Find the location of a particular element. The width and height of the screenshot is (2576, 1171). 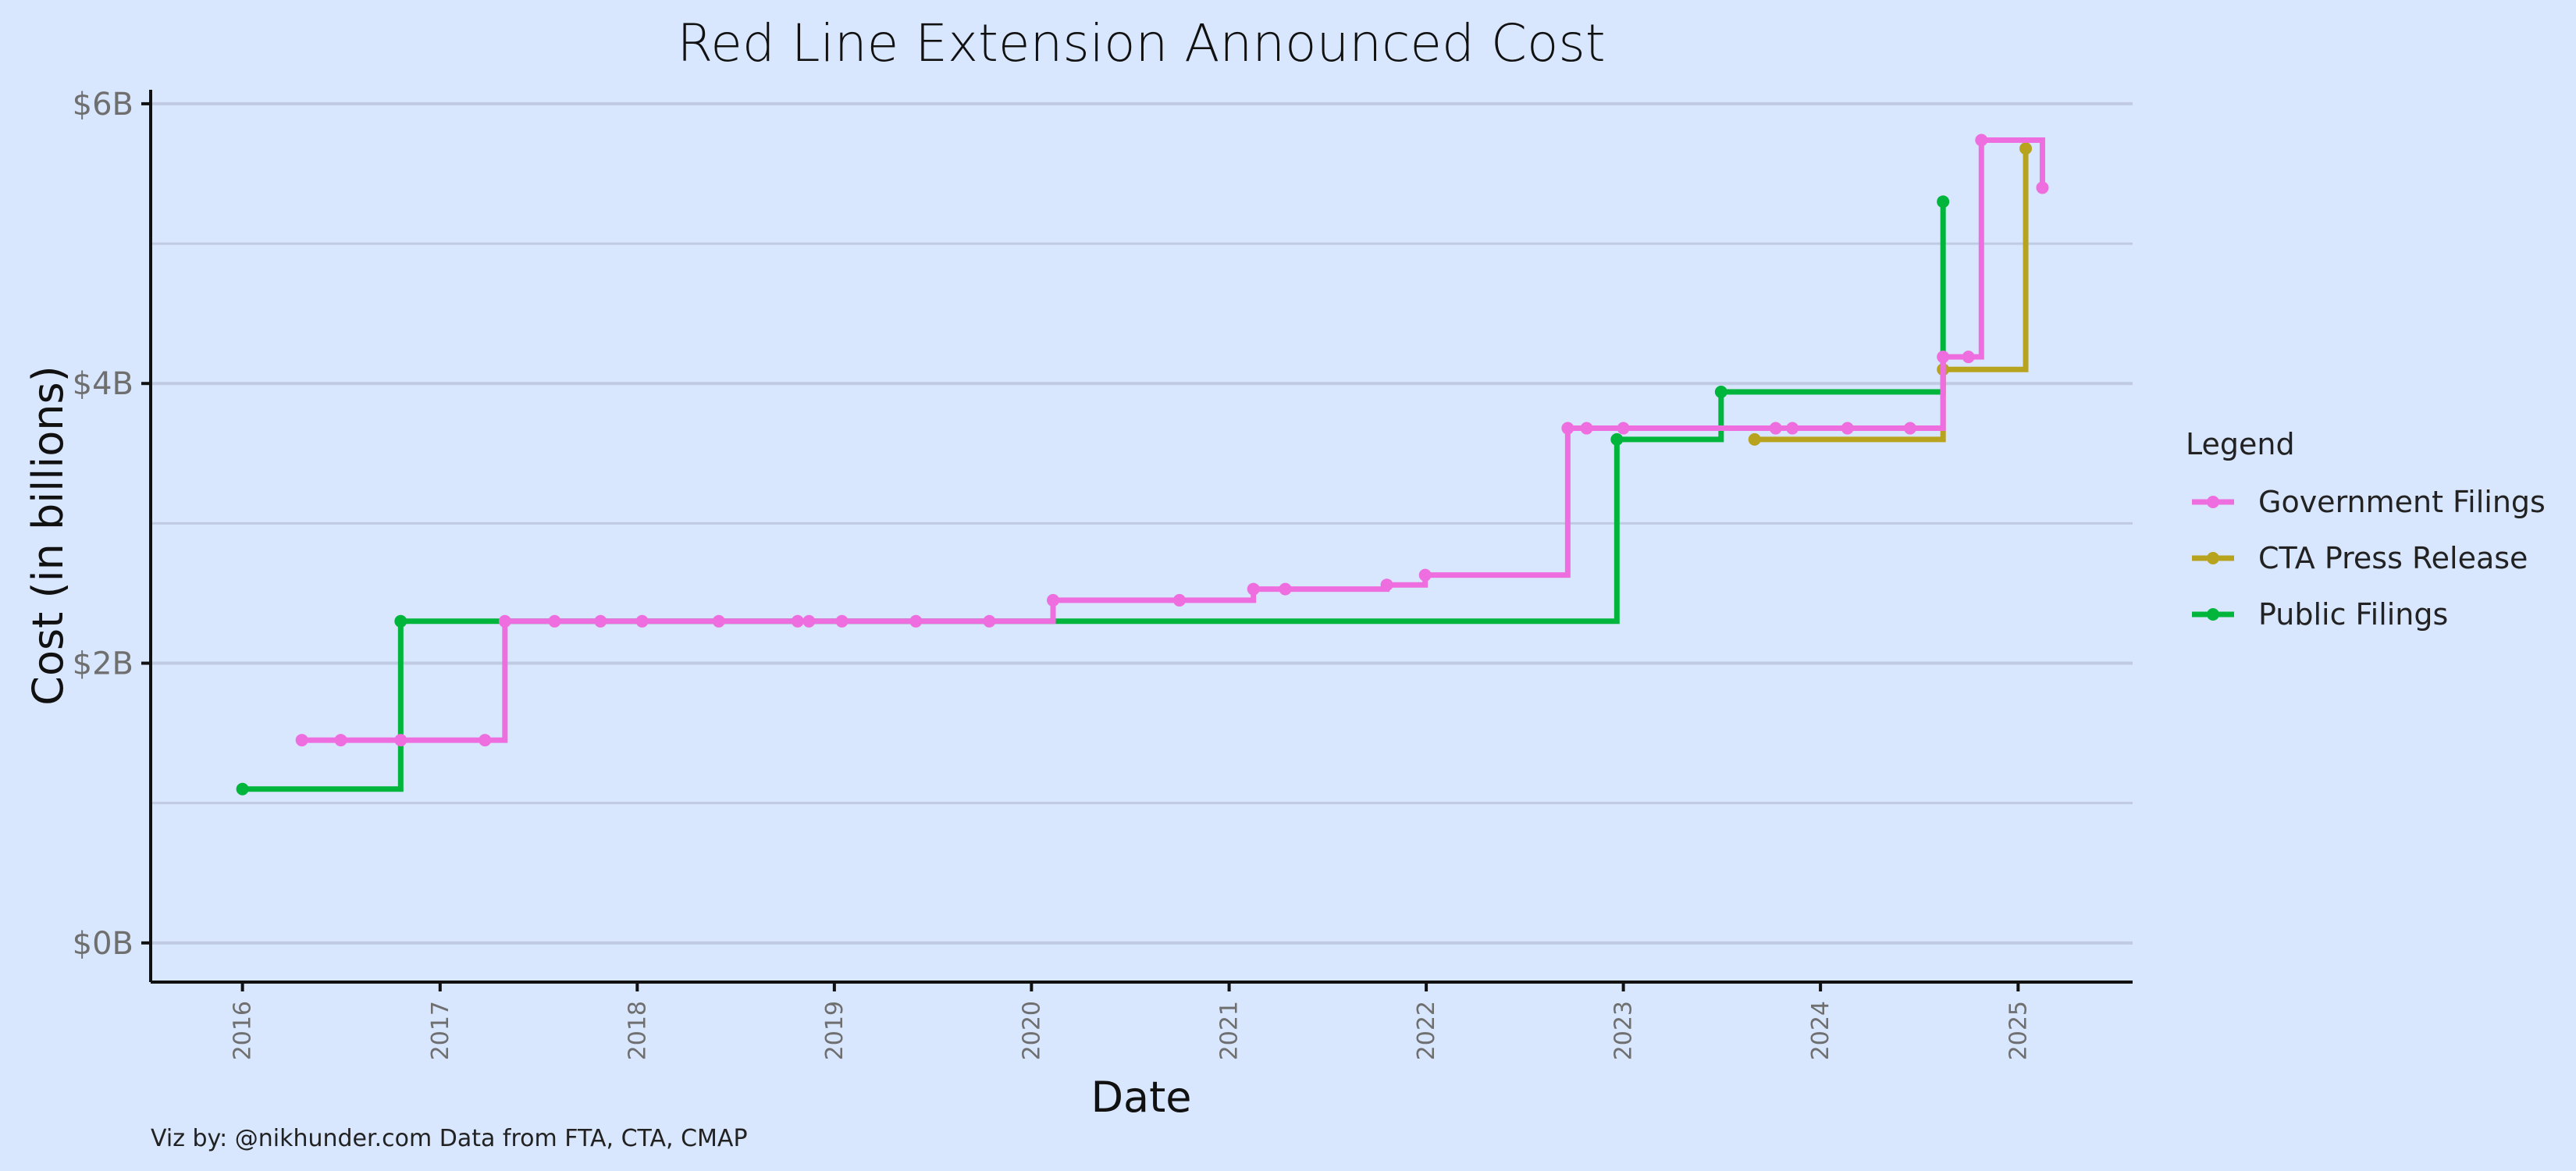

x-tick-label: 2022 is located at coordinates (1426, 1030).